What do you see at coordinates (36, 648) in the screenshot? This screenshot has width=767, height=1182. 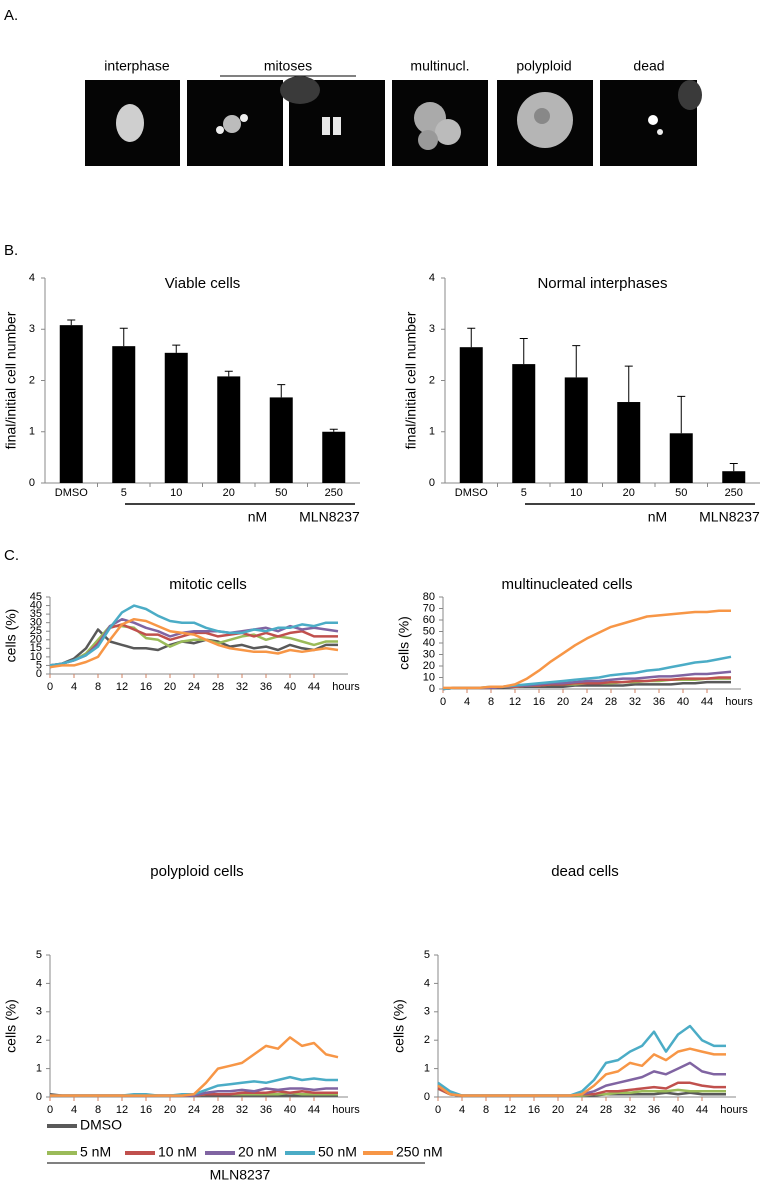 I see `y-tick-label: 15` at bounding box center [36, 648].